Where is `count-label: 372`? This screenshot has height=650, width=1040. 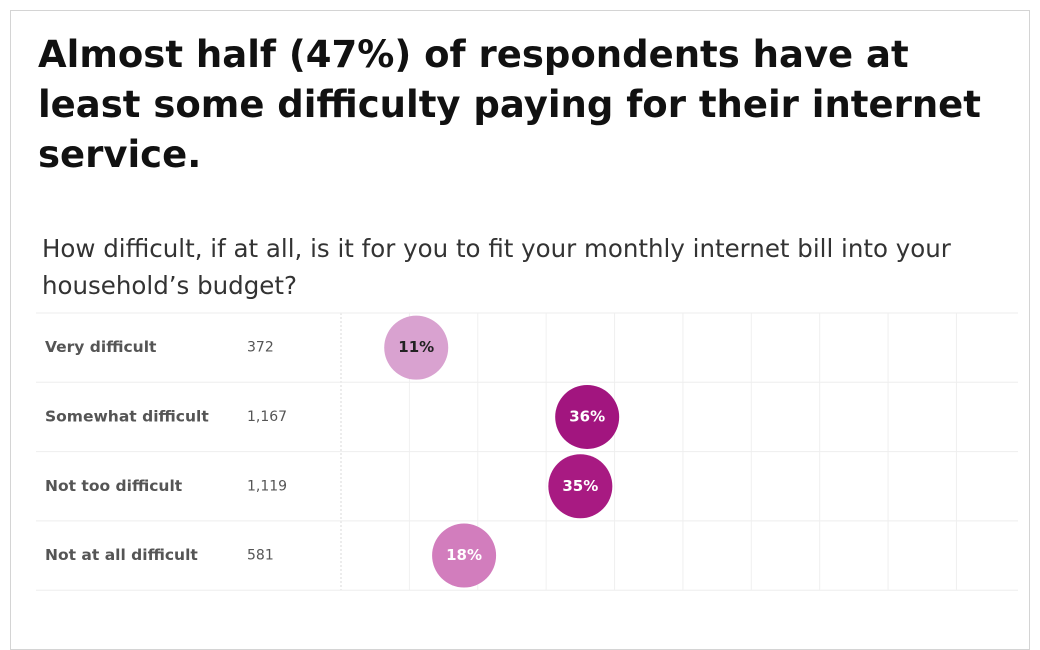 count-label: 372 is located at coordinates (260, 348).